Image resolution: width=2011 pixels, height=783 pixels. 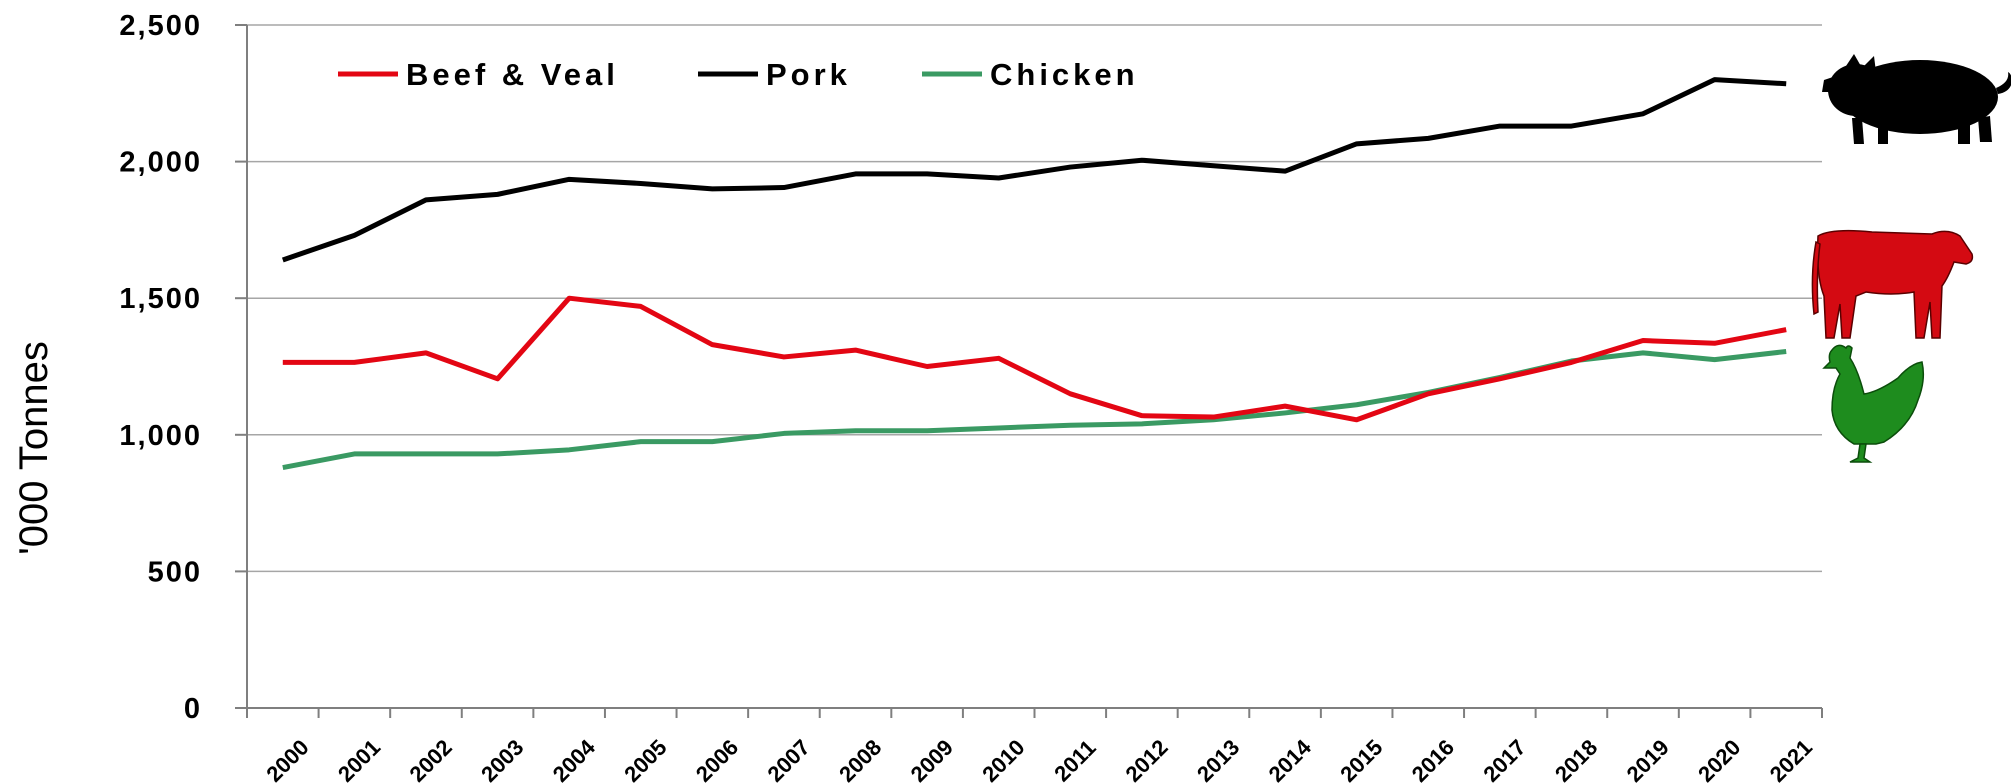 I want to click on x-tick-label: 2004, so click(x=574, y=758).